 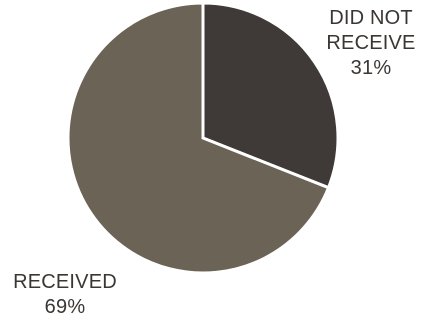 I want to click on slice-label-line: RECEIVE, so click(x=371, y=43).